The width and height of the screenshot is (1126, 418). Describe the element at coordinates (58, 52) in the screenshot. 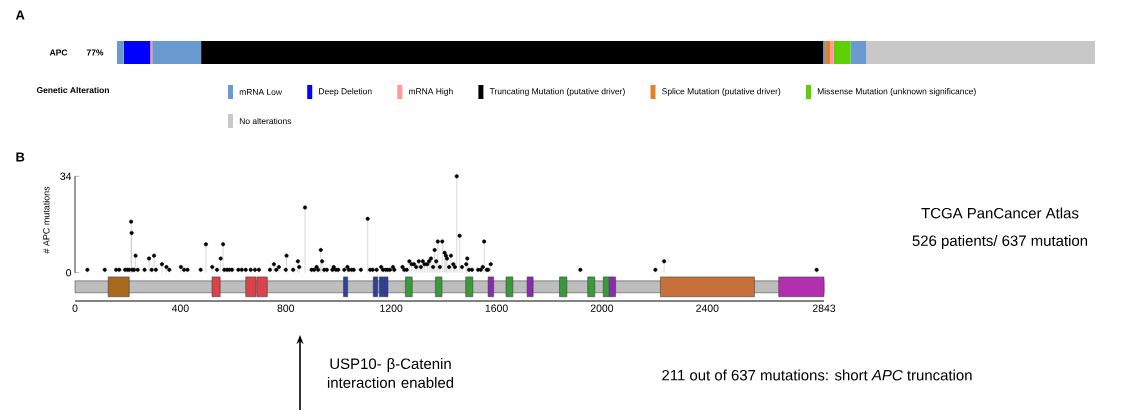

I see `y-tick-label: APC` at that location.